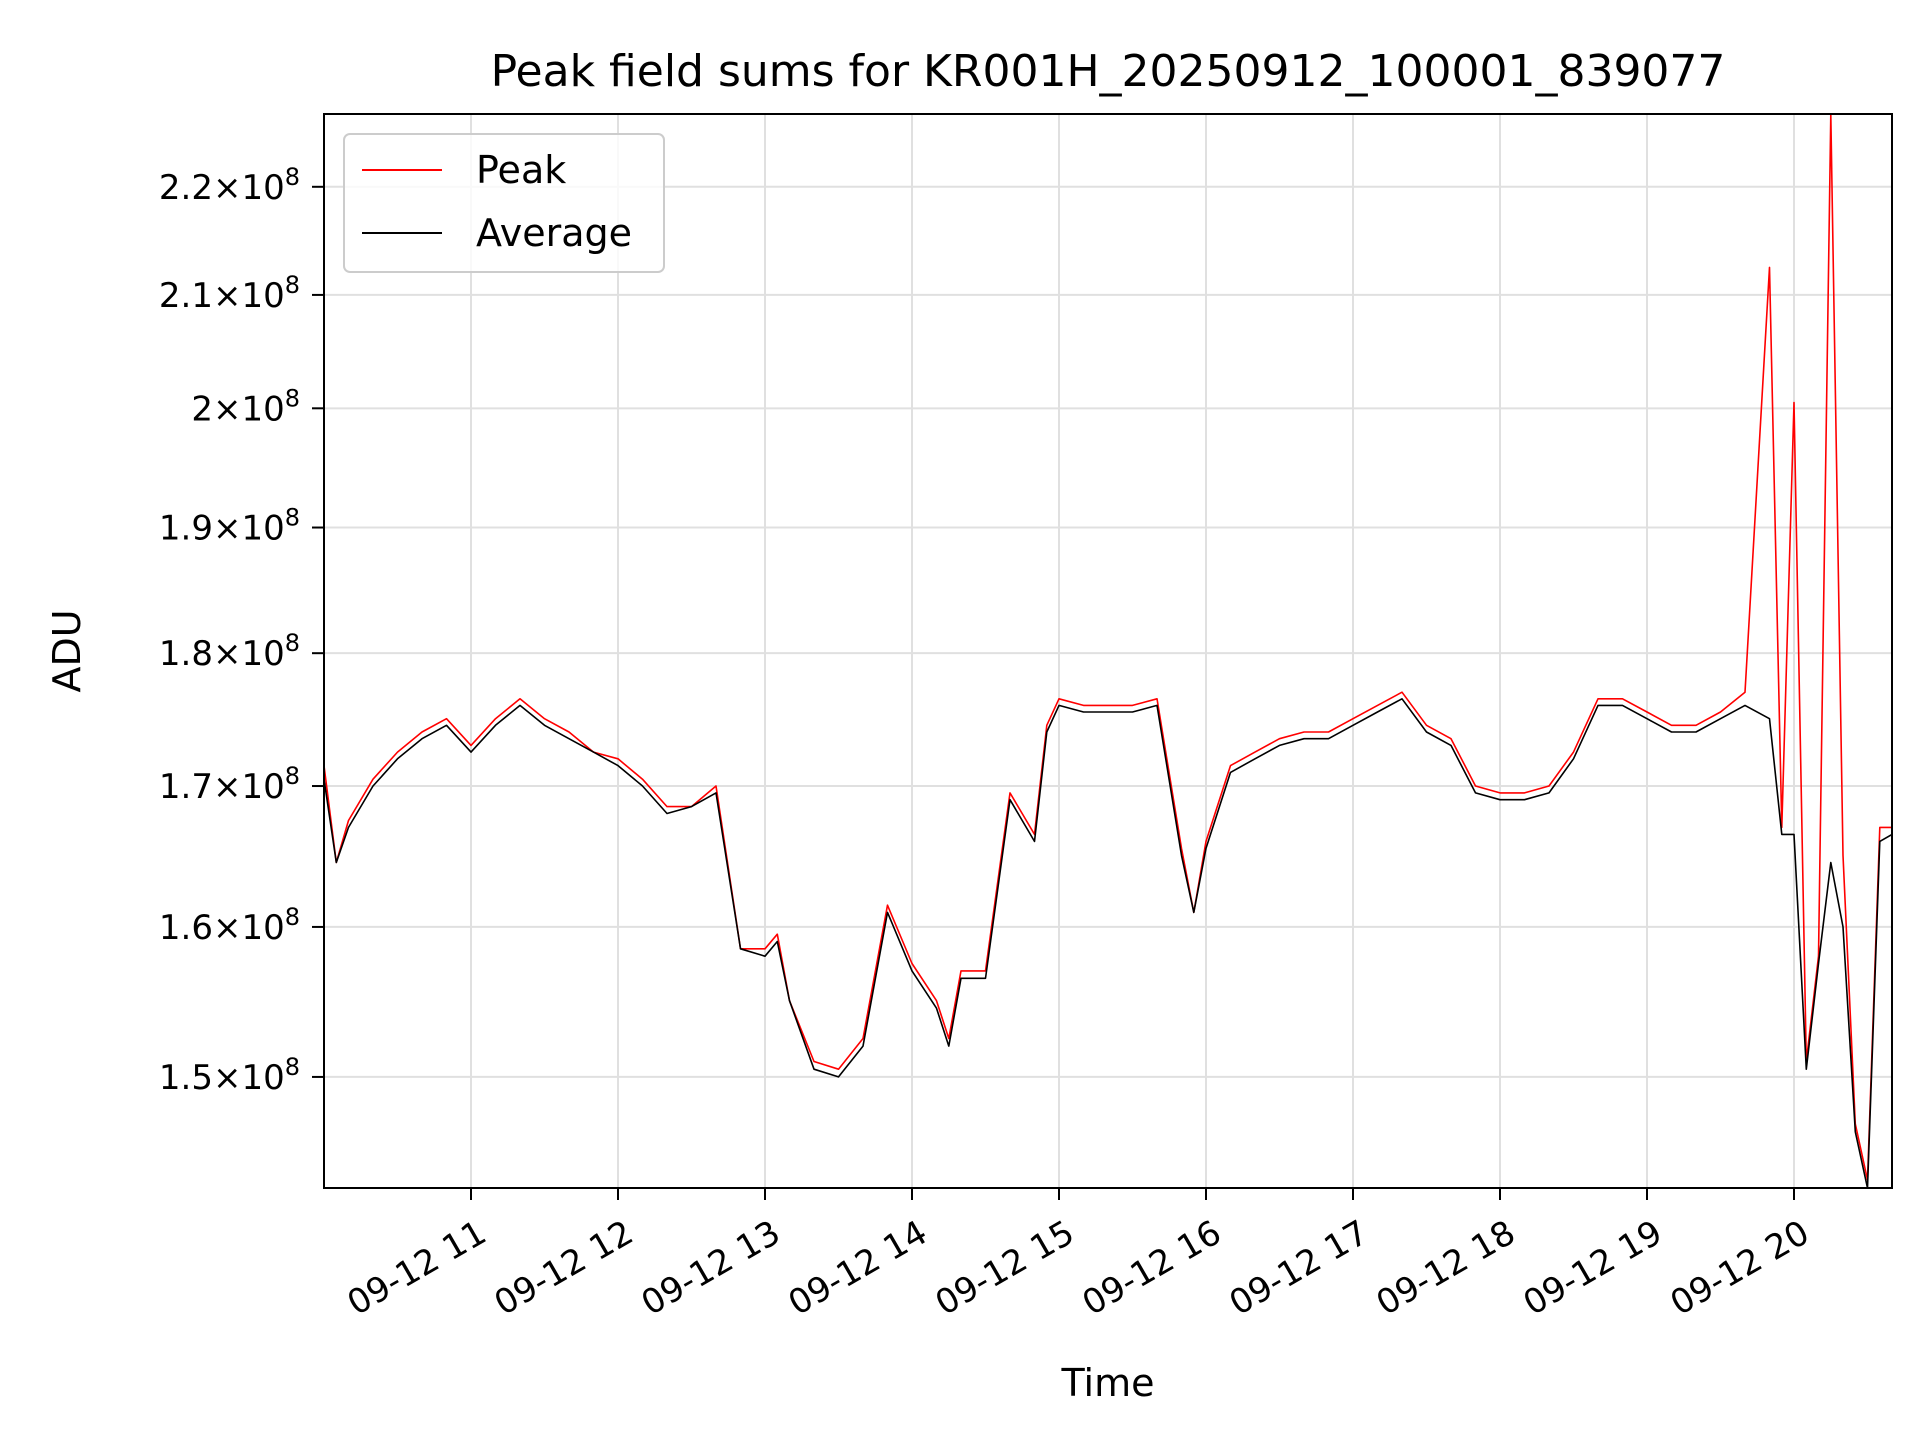 The width and height of the screenshot is (1920, 1440). I want to click on y-tick-mantissa: 1.5×10, so click(222, 1078).